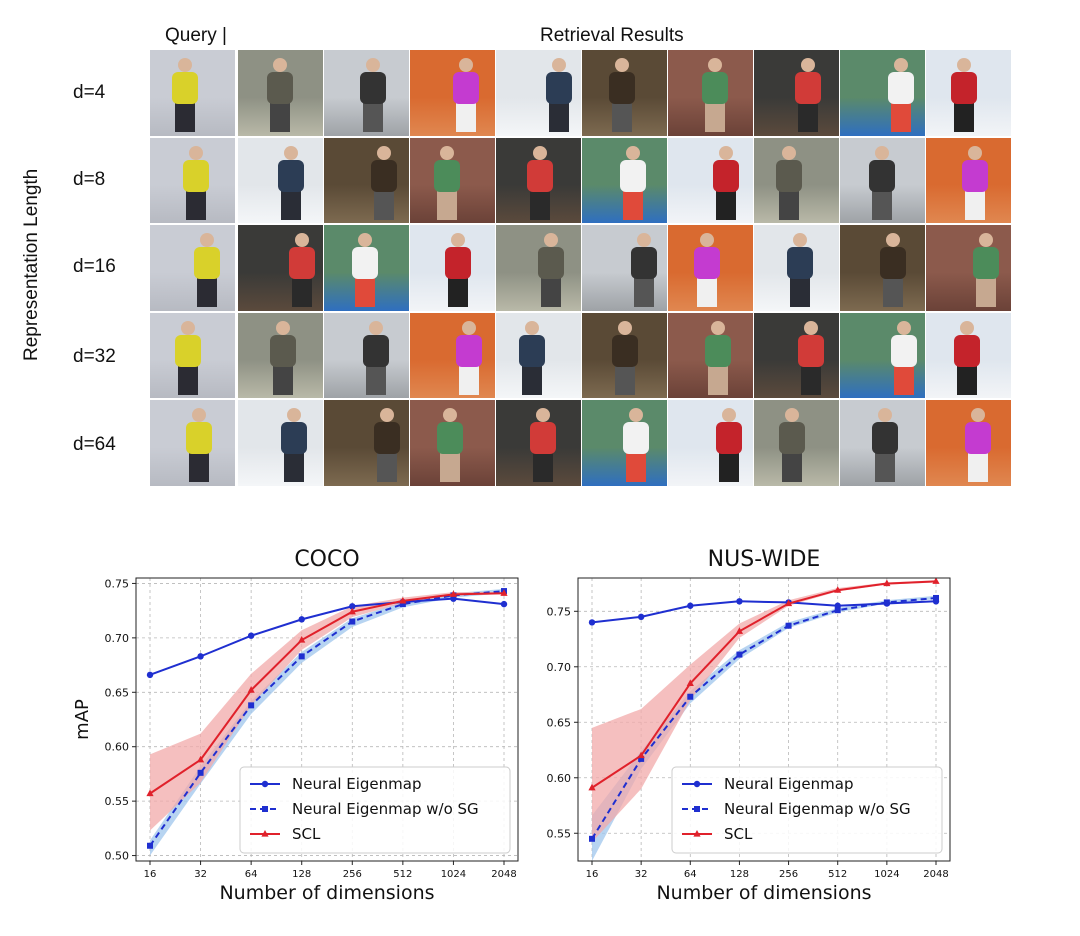 This screenshot has height=936, width=1080. Describe the element at coordinates (94, 444) in the screenshot. I see `row-label-d64: d=64` at that location.